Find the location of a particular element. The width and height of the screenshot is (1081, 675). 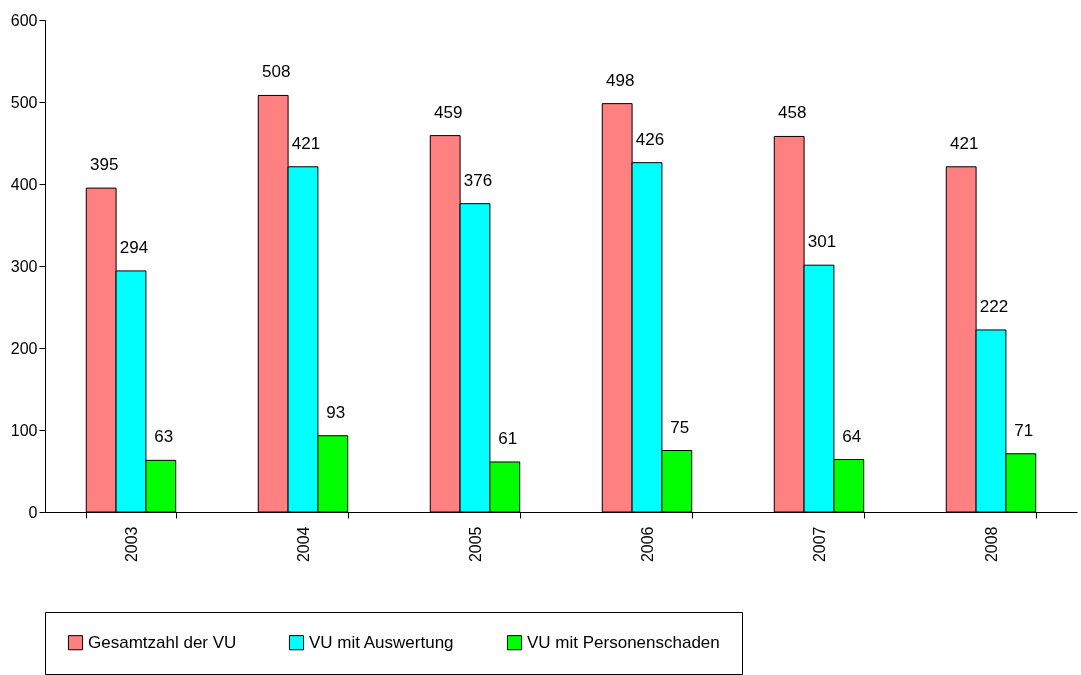

legend-label: Gesamtzahl der VU is located at coordinates (162, 642).